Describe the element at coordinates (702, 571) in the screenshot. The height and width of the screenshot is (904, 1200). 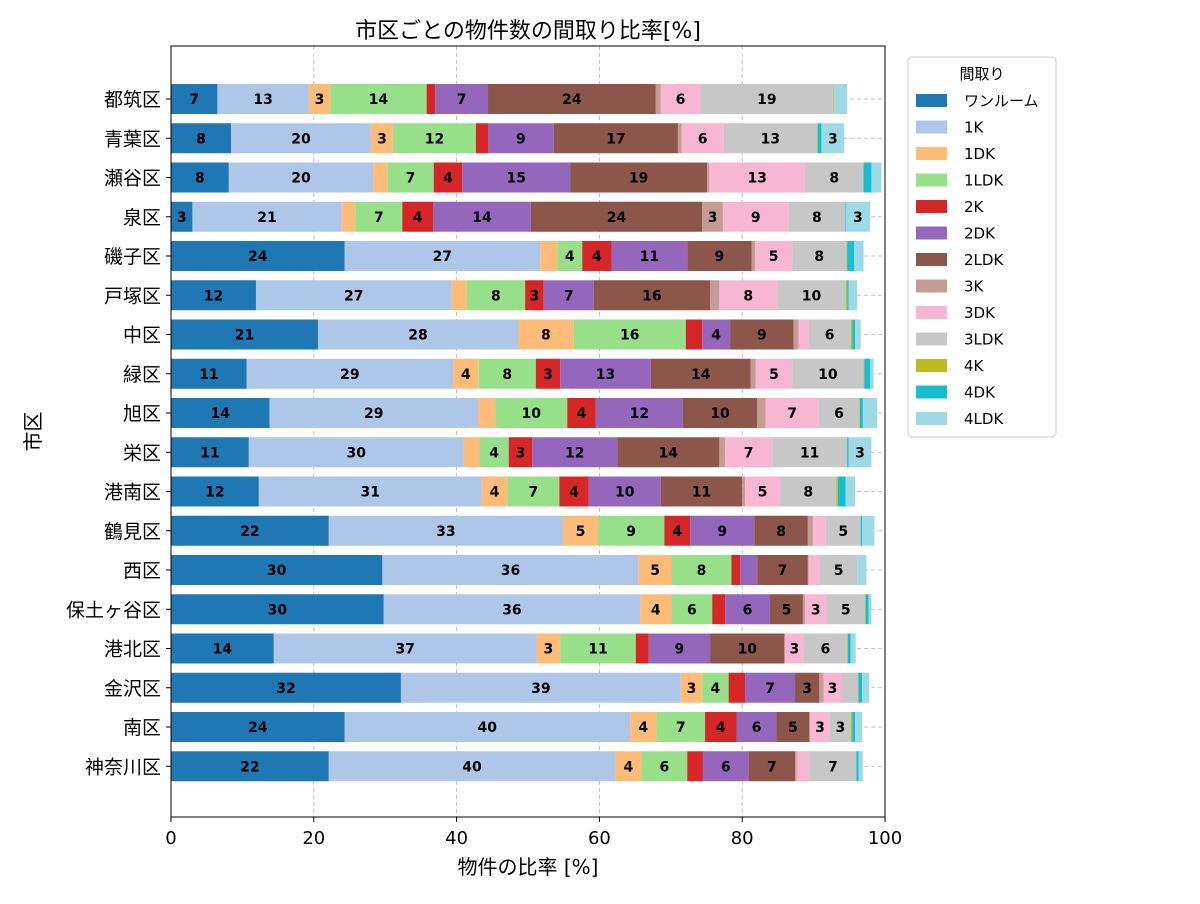
I see `bar-value-label: 8` at that location.